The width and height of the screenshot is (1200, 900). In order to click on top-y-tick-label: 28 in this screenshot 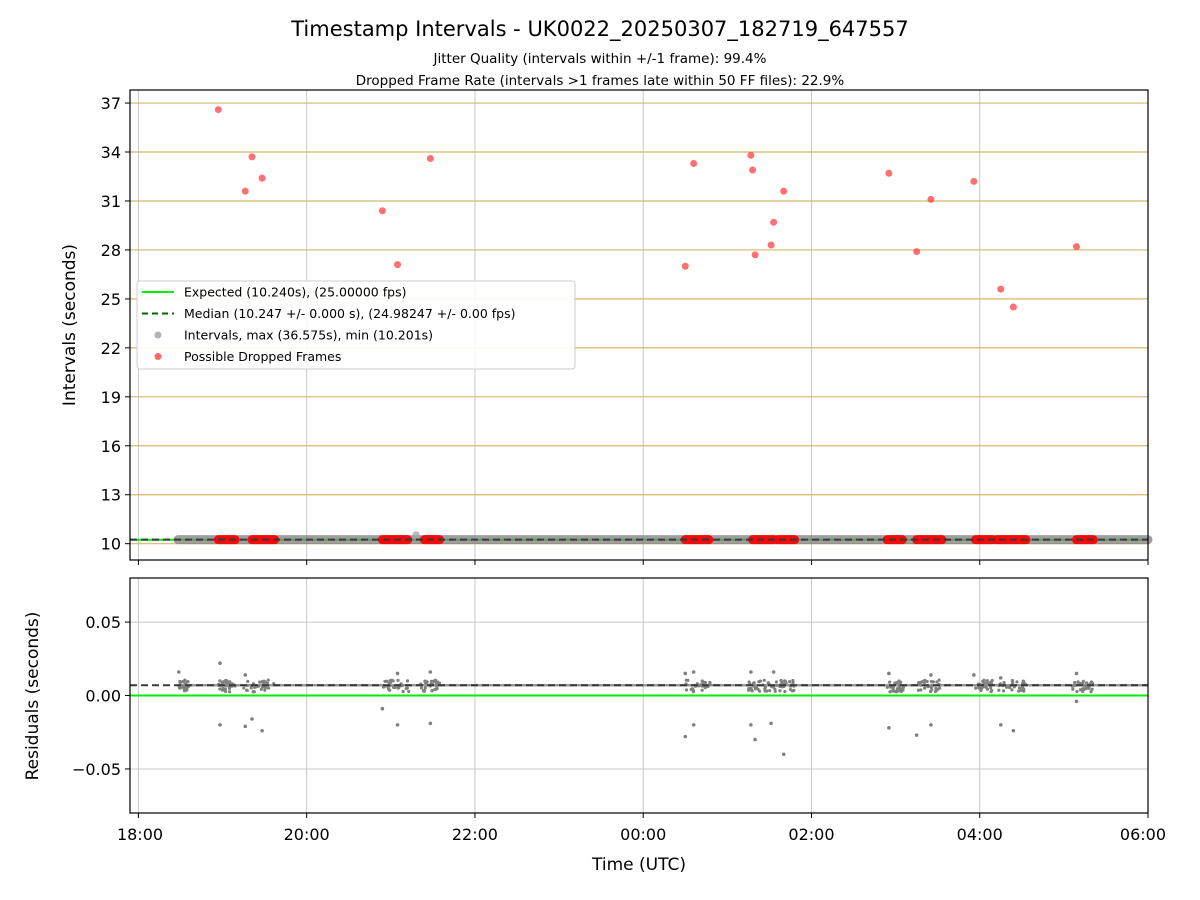, I will do `click(111, 250)`.